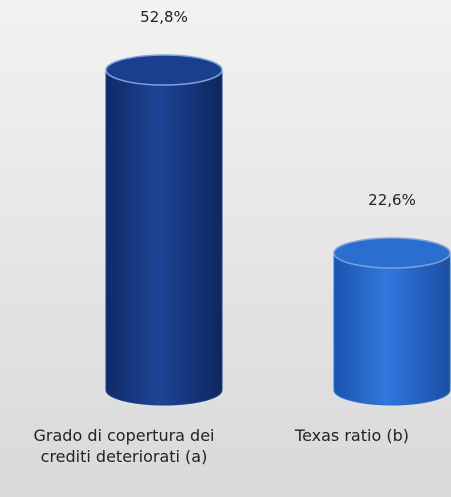 This screenshot has height=497, width=451. I want to click on category-label: Texas ratio (b), so click(352, 435).